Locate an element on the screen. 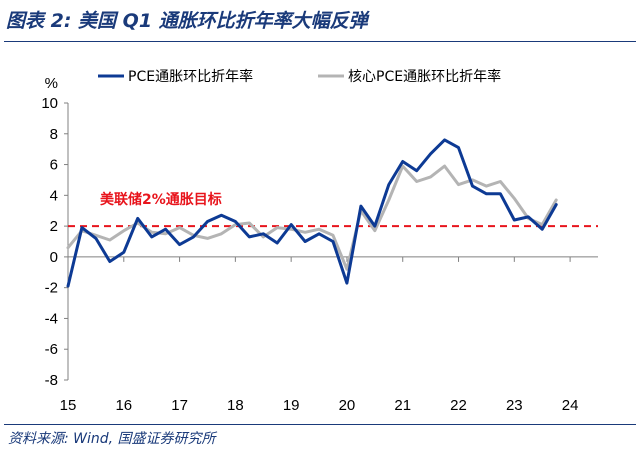 This screenshot has height=454, width=640. x-tick-label: 19 is located at coordinates (291, 405).